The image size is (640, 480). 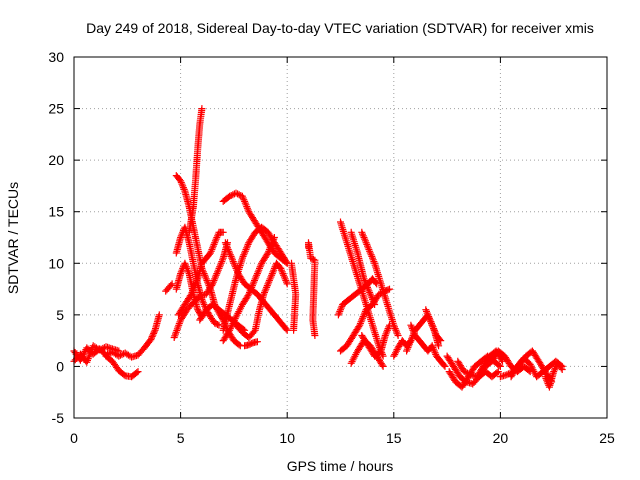 What do you see at coordinates (74, 438) in the screenshot?
I see `x-tick-label: 0` at bounding box center [74, 438].